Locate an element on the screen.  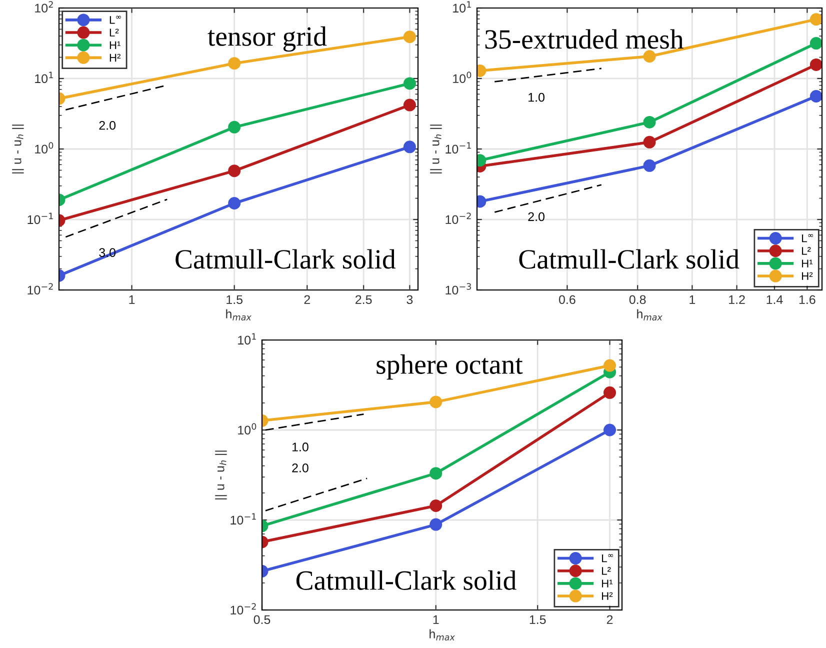
chart-title: sphere octant is located at coordinates (449, 367).